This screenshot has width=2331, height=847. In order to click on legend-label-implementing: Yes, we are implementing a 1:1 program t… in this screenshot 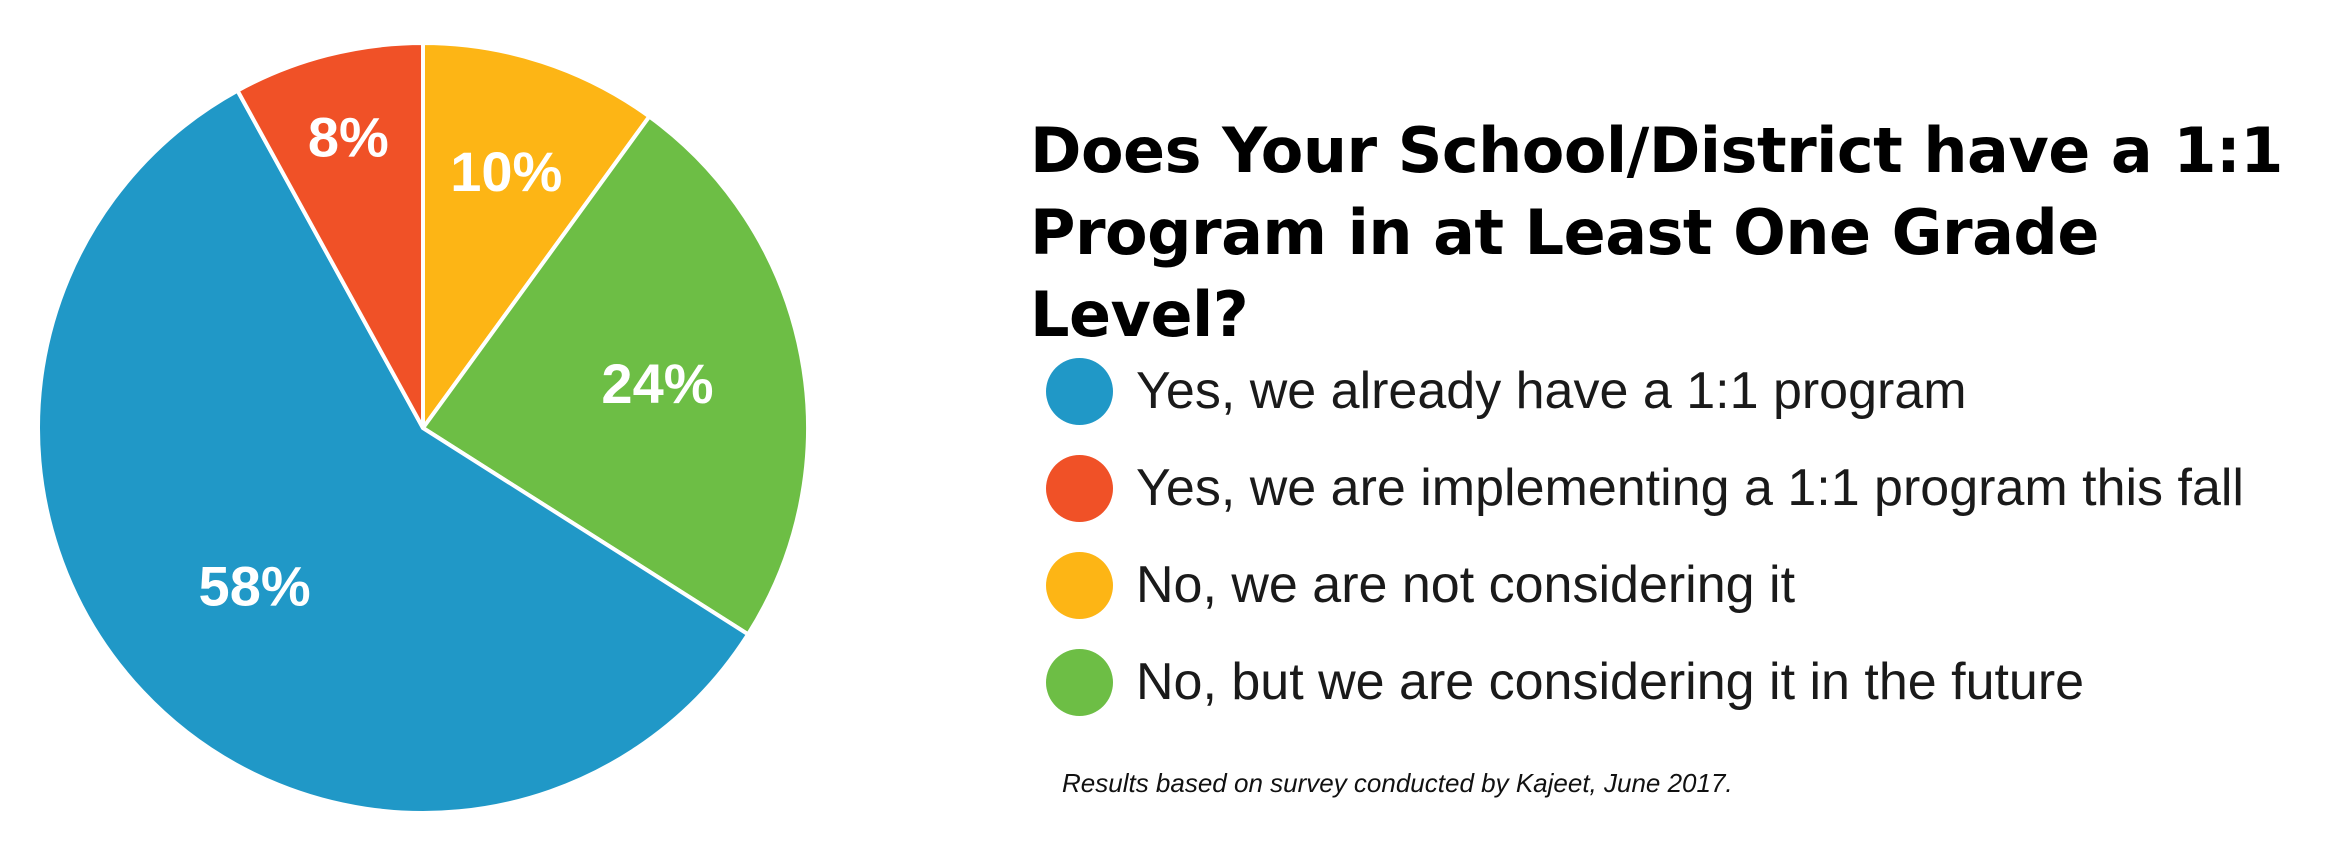, I will do `click(1690, 488)`.